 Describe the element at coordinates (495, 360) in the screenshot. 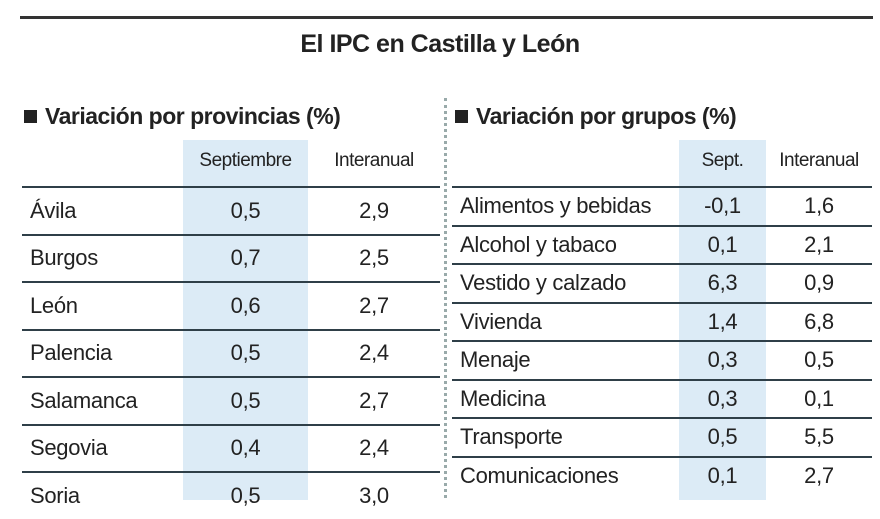

I see `row-label: Menaje` at that location.